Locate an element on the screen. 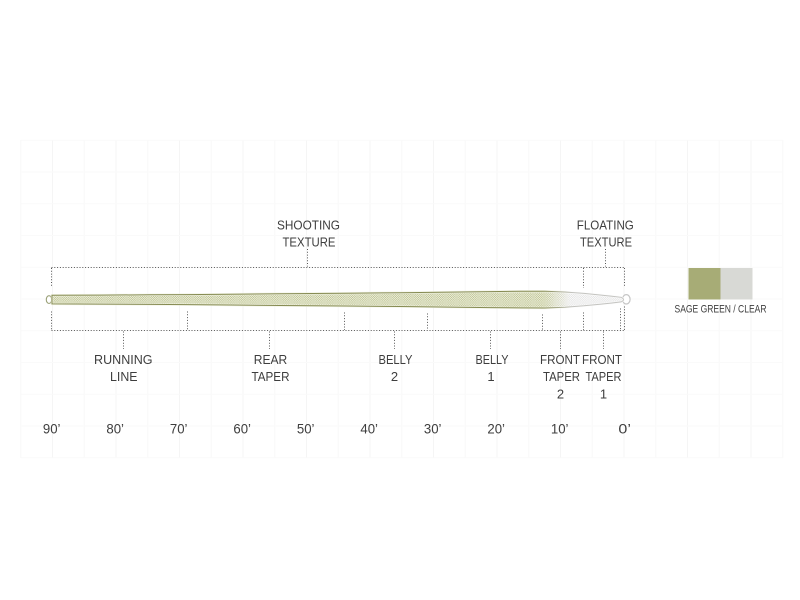 This screenshot has height=600, width=800. svg-text: 50’ is located at coordinates (306, 429).